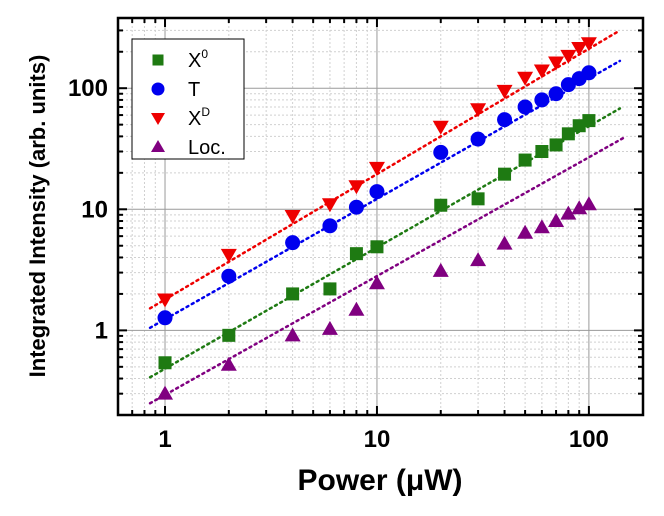  Describe the element at coordinates (101, 330) in the screenshot. I see `y-tick-label: 1` at that location.